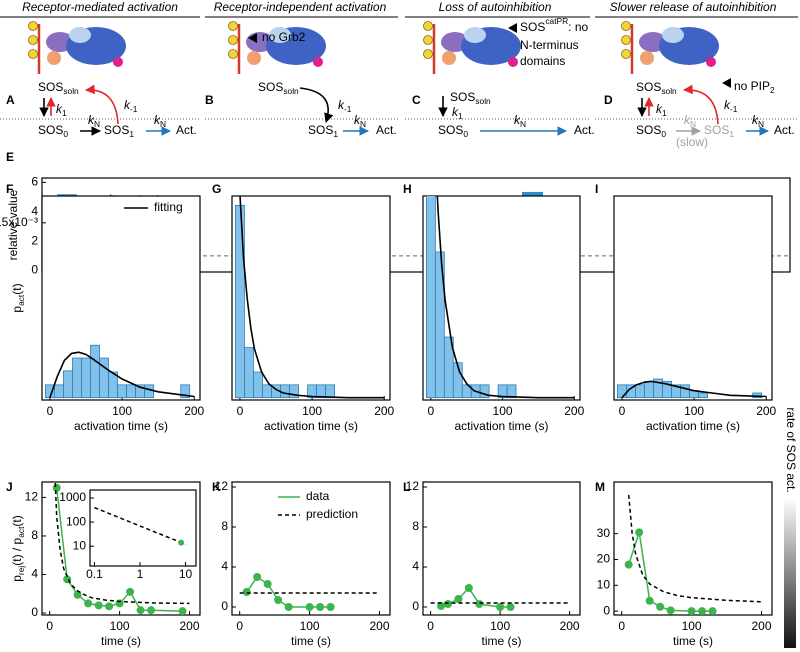  I want to click on panel-letter: K, so click(216, 487).